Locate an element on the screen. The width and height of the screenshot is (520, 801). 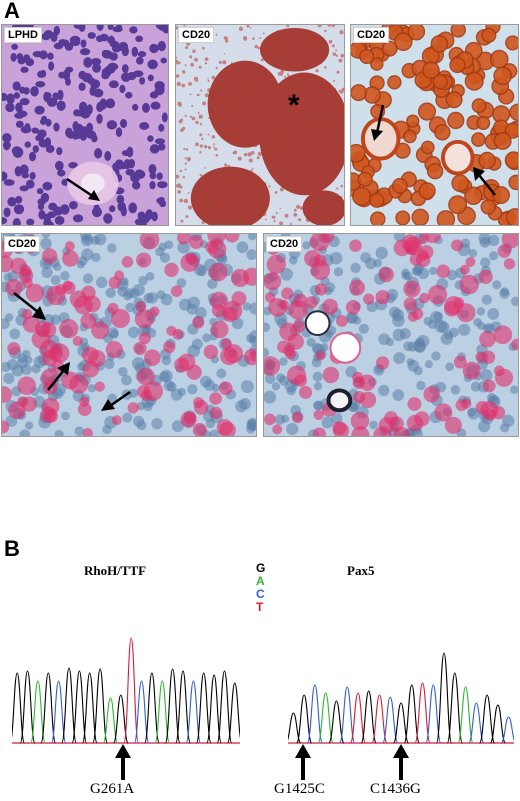
chromatogram-pax5 is located at coordinates (401, 688).